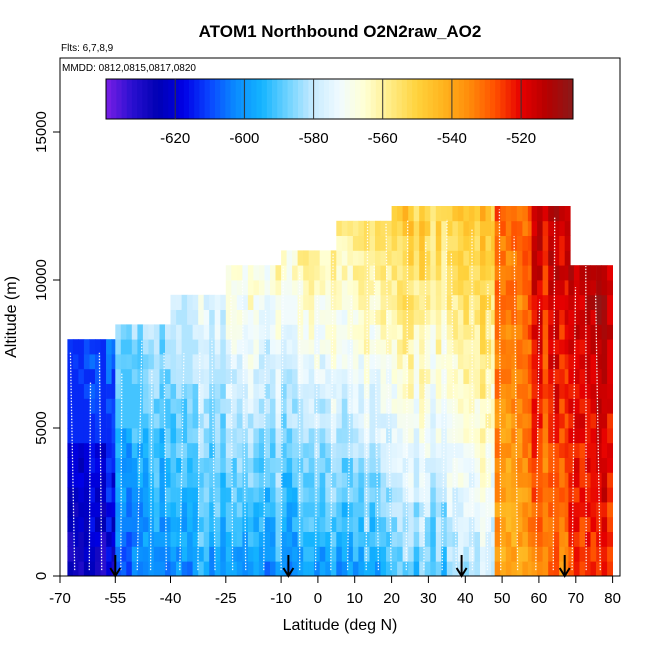  Describe the element at coordinates (115, 598) in the screenshot. I see `x-tick-label: -55` at that location.